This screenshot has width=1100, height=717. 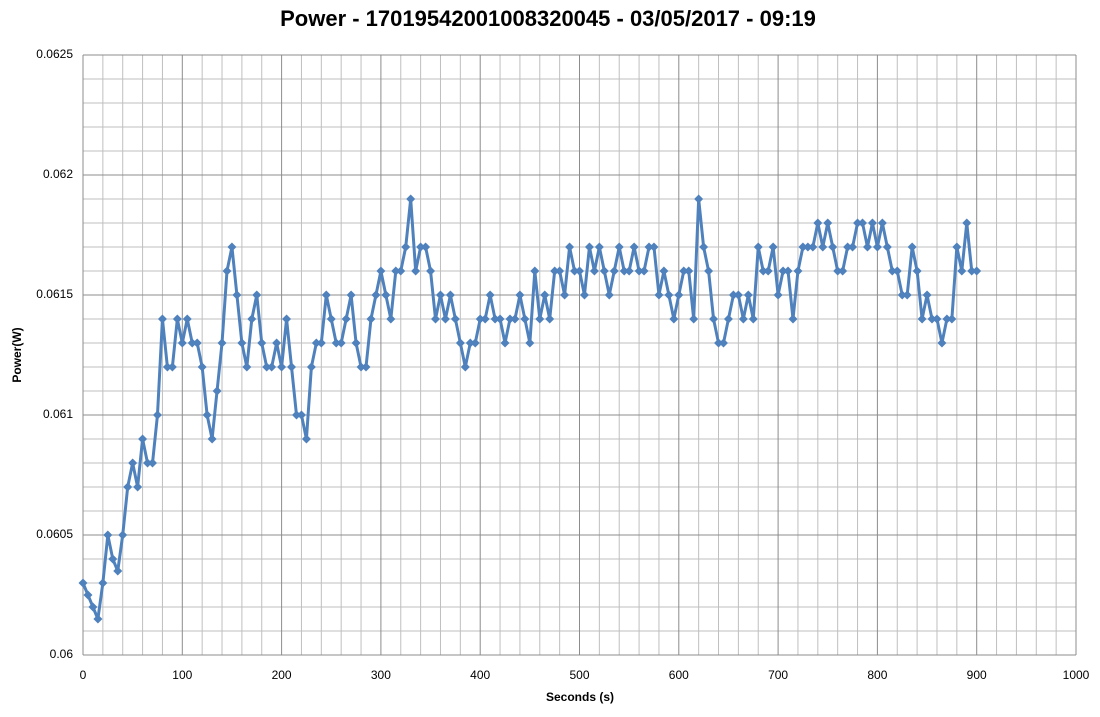 What do you see at coordinates (679, 675) in the screenshot?
I see `x-tick-label: 600` at bounding box center [679, 675].